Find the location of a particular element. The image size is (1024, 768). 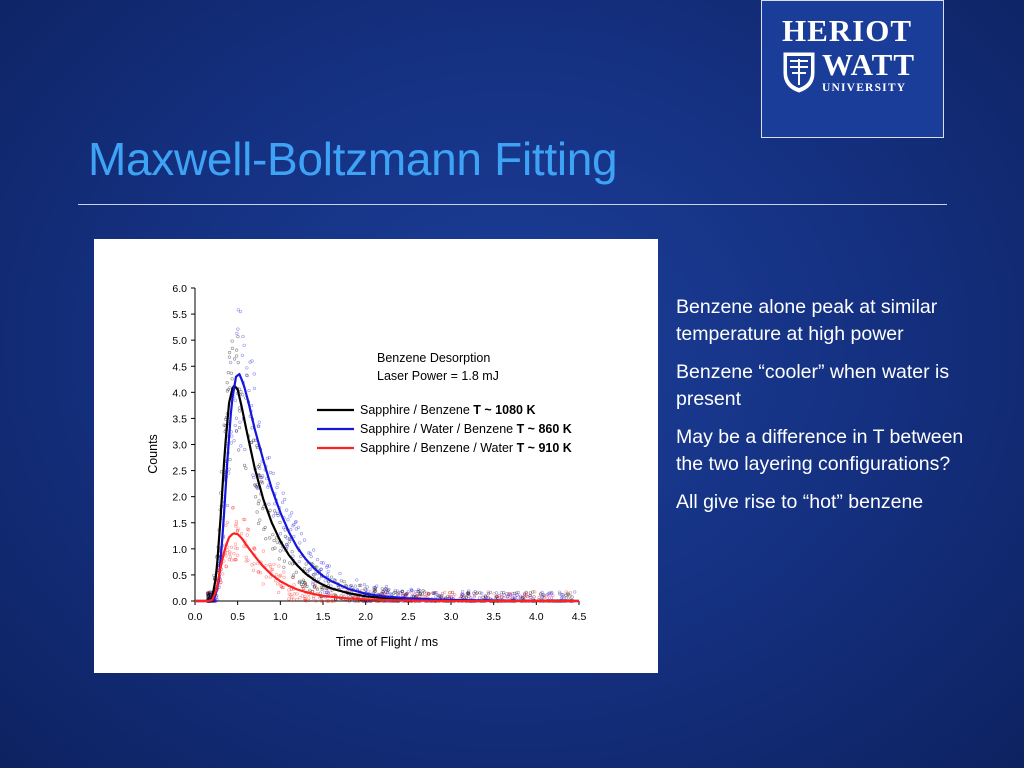

y-tick-label: 2.0 is located at coordinates (179, 498).